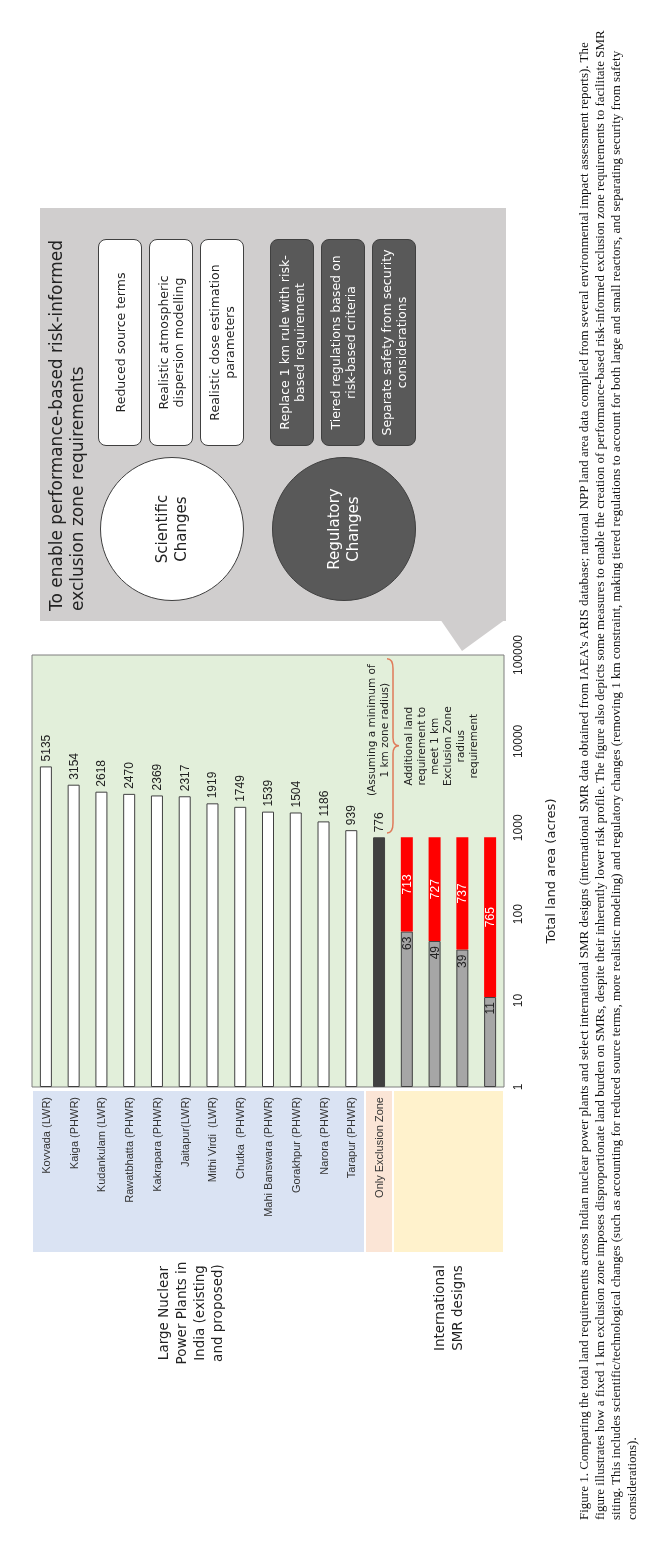 Image resolution: width=659 pixels, height=1548 pixels. What do you see at coordinates (101, 1145) in the screenshot?
I see `x-tick-label: Kudankulam (LWR)` at bounding box center [101, 1145].